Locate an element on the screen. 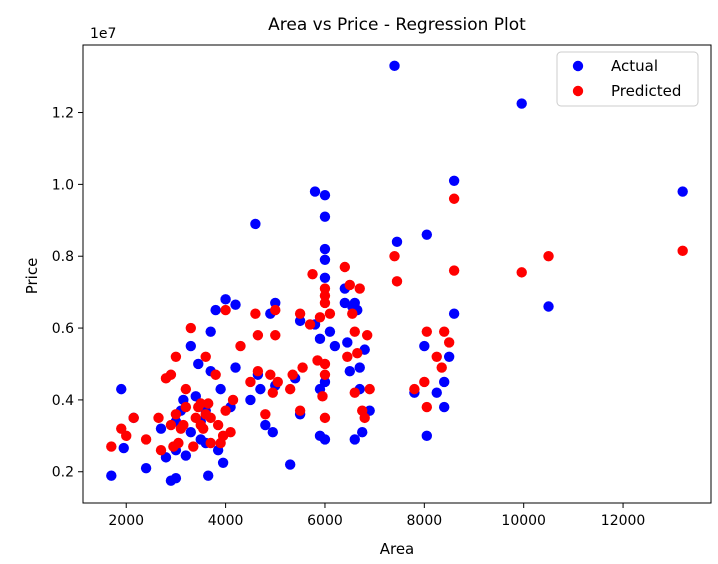  x-axis-ticks: 2000 4000 6000 8000 10000 12000 is located at coordinates (376, 516).